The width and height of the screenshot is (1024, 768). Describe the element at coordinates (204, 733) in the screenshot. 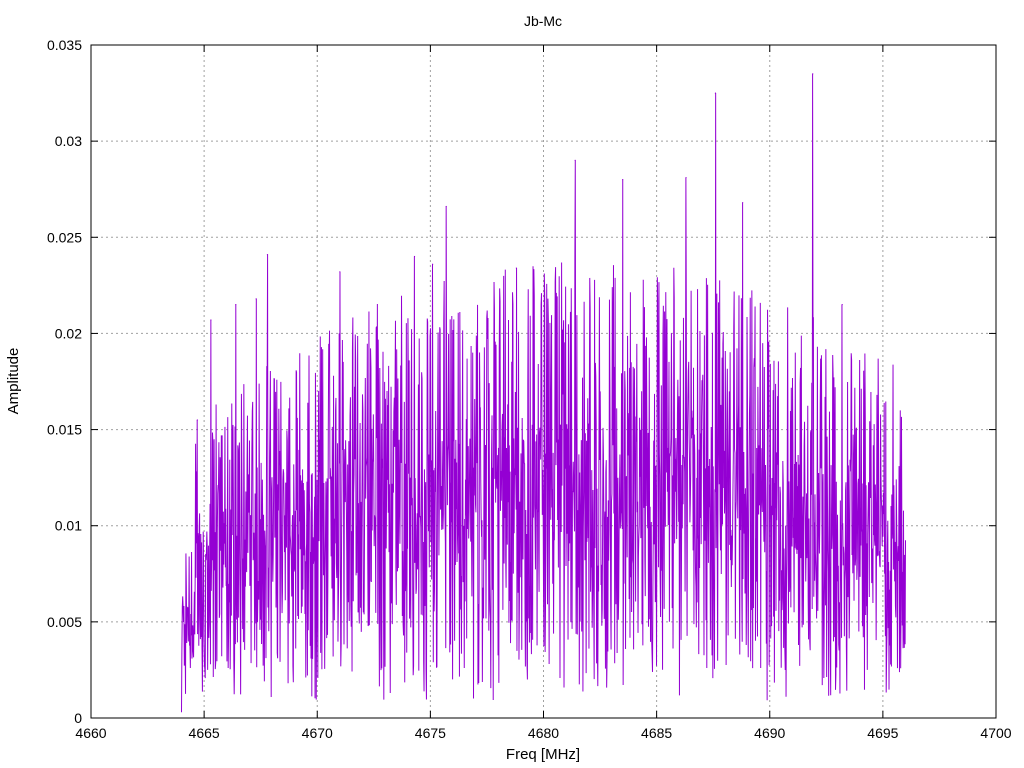

I see `x-tick-label: 4665` at that location.